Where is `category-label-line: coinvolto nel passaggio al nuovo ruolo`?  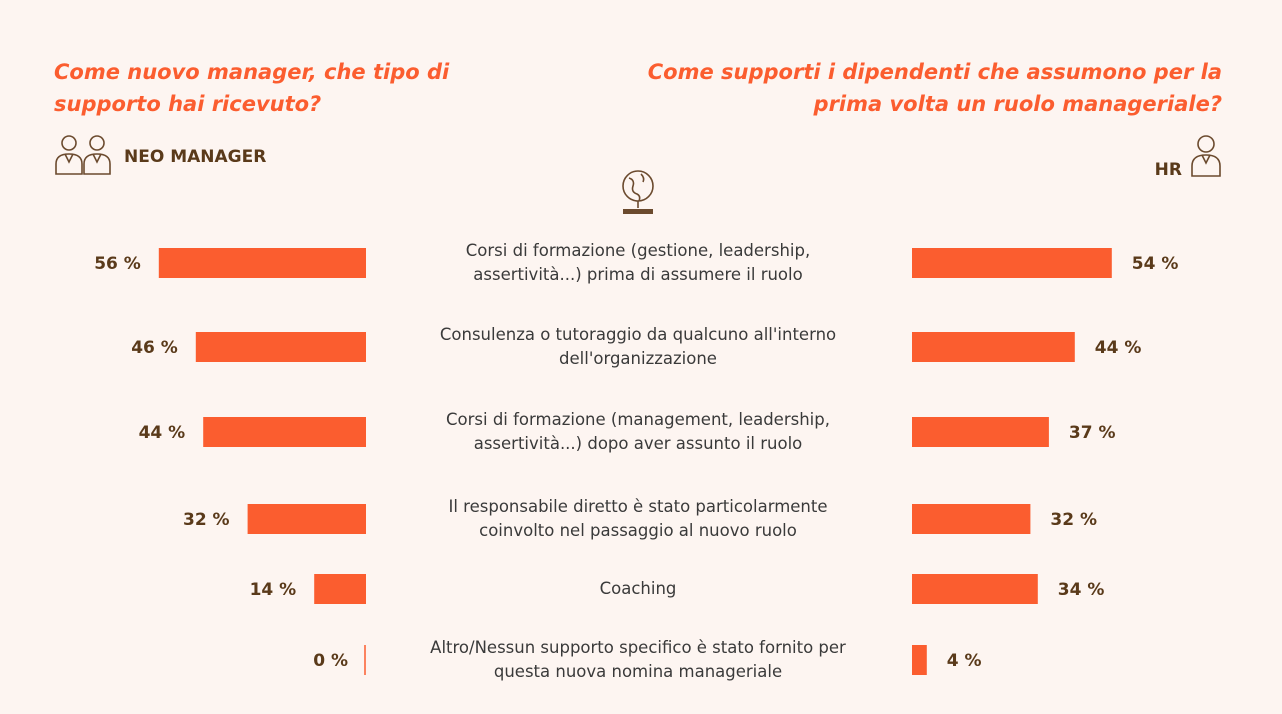 category-label-line: coinvolto nel passaggio al nuovo ruolo is located at coordinates (638, 530).